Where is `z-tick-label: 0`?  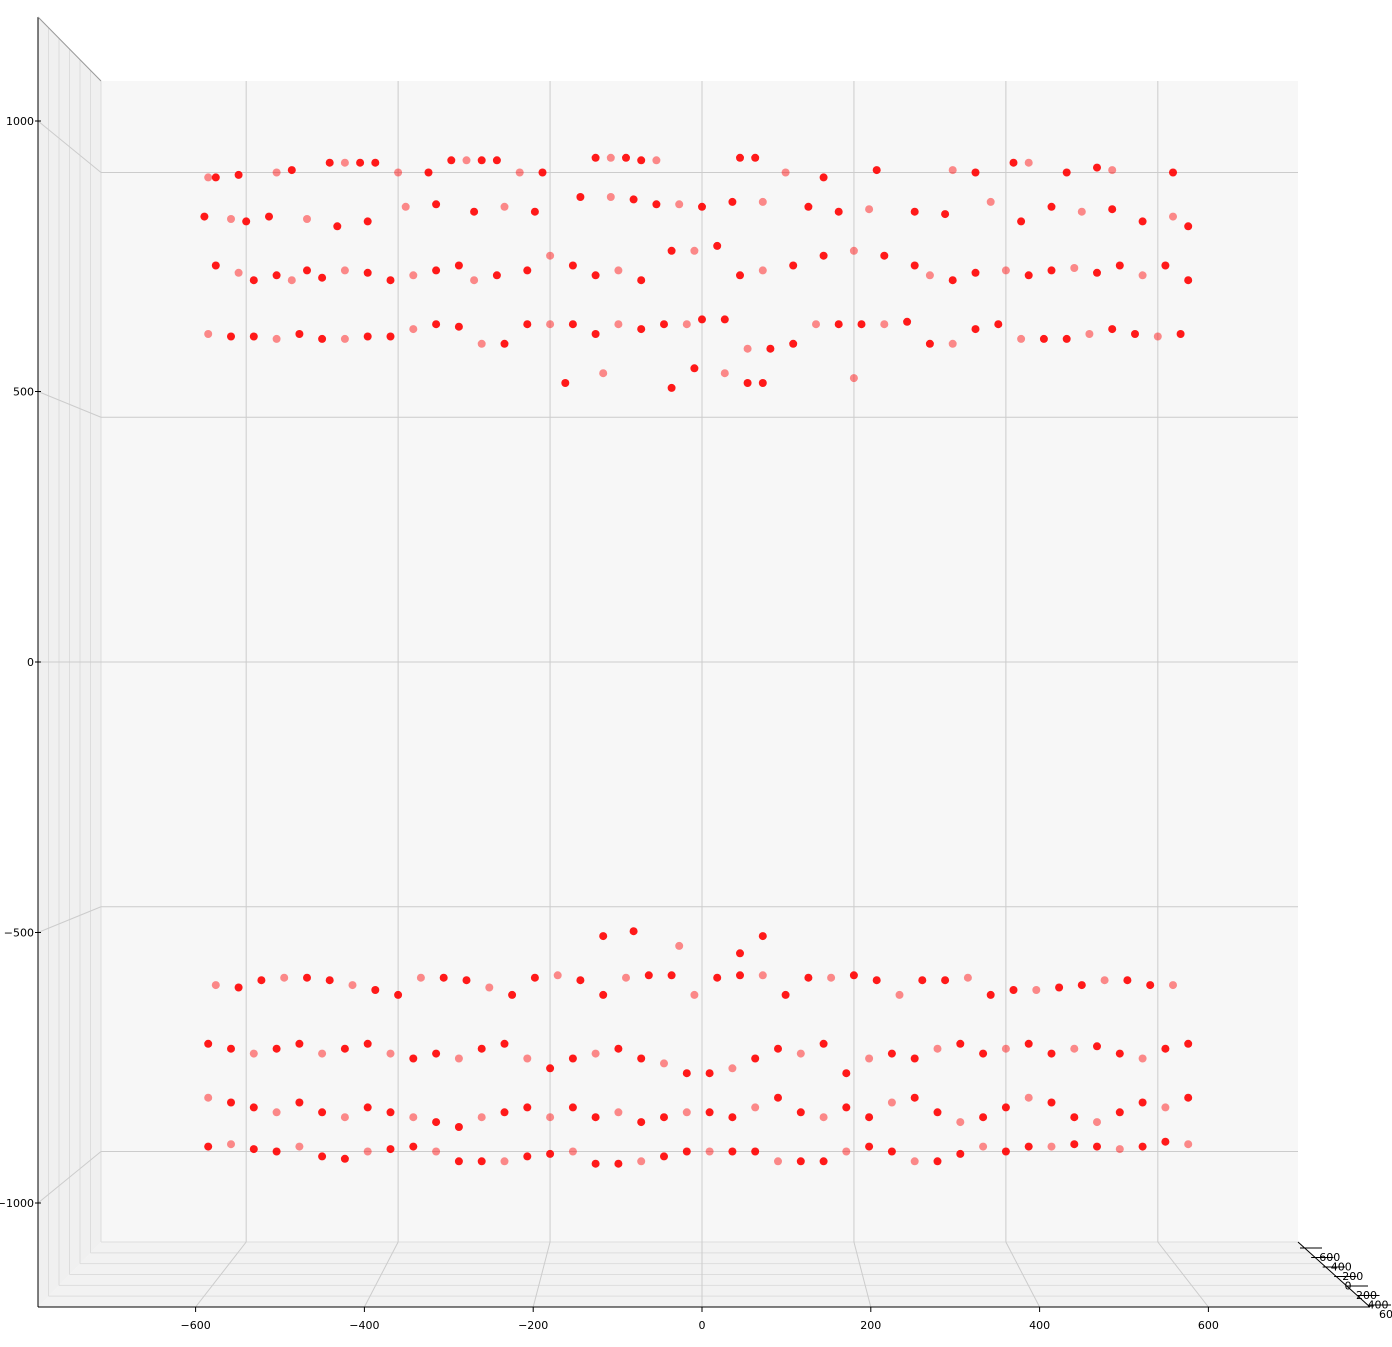
z-tick-label: 0 is located at coordinates (30, 662).